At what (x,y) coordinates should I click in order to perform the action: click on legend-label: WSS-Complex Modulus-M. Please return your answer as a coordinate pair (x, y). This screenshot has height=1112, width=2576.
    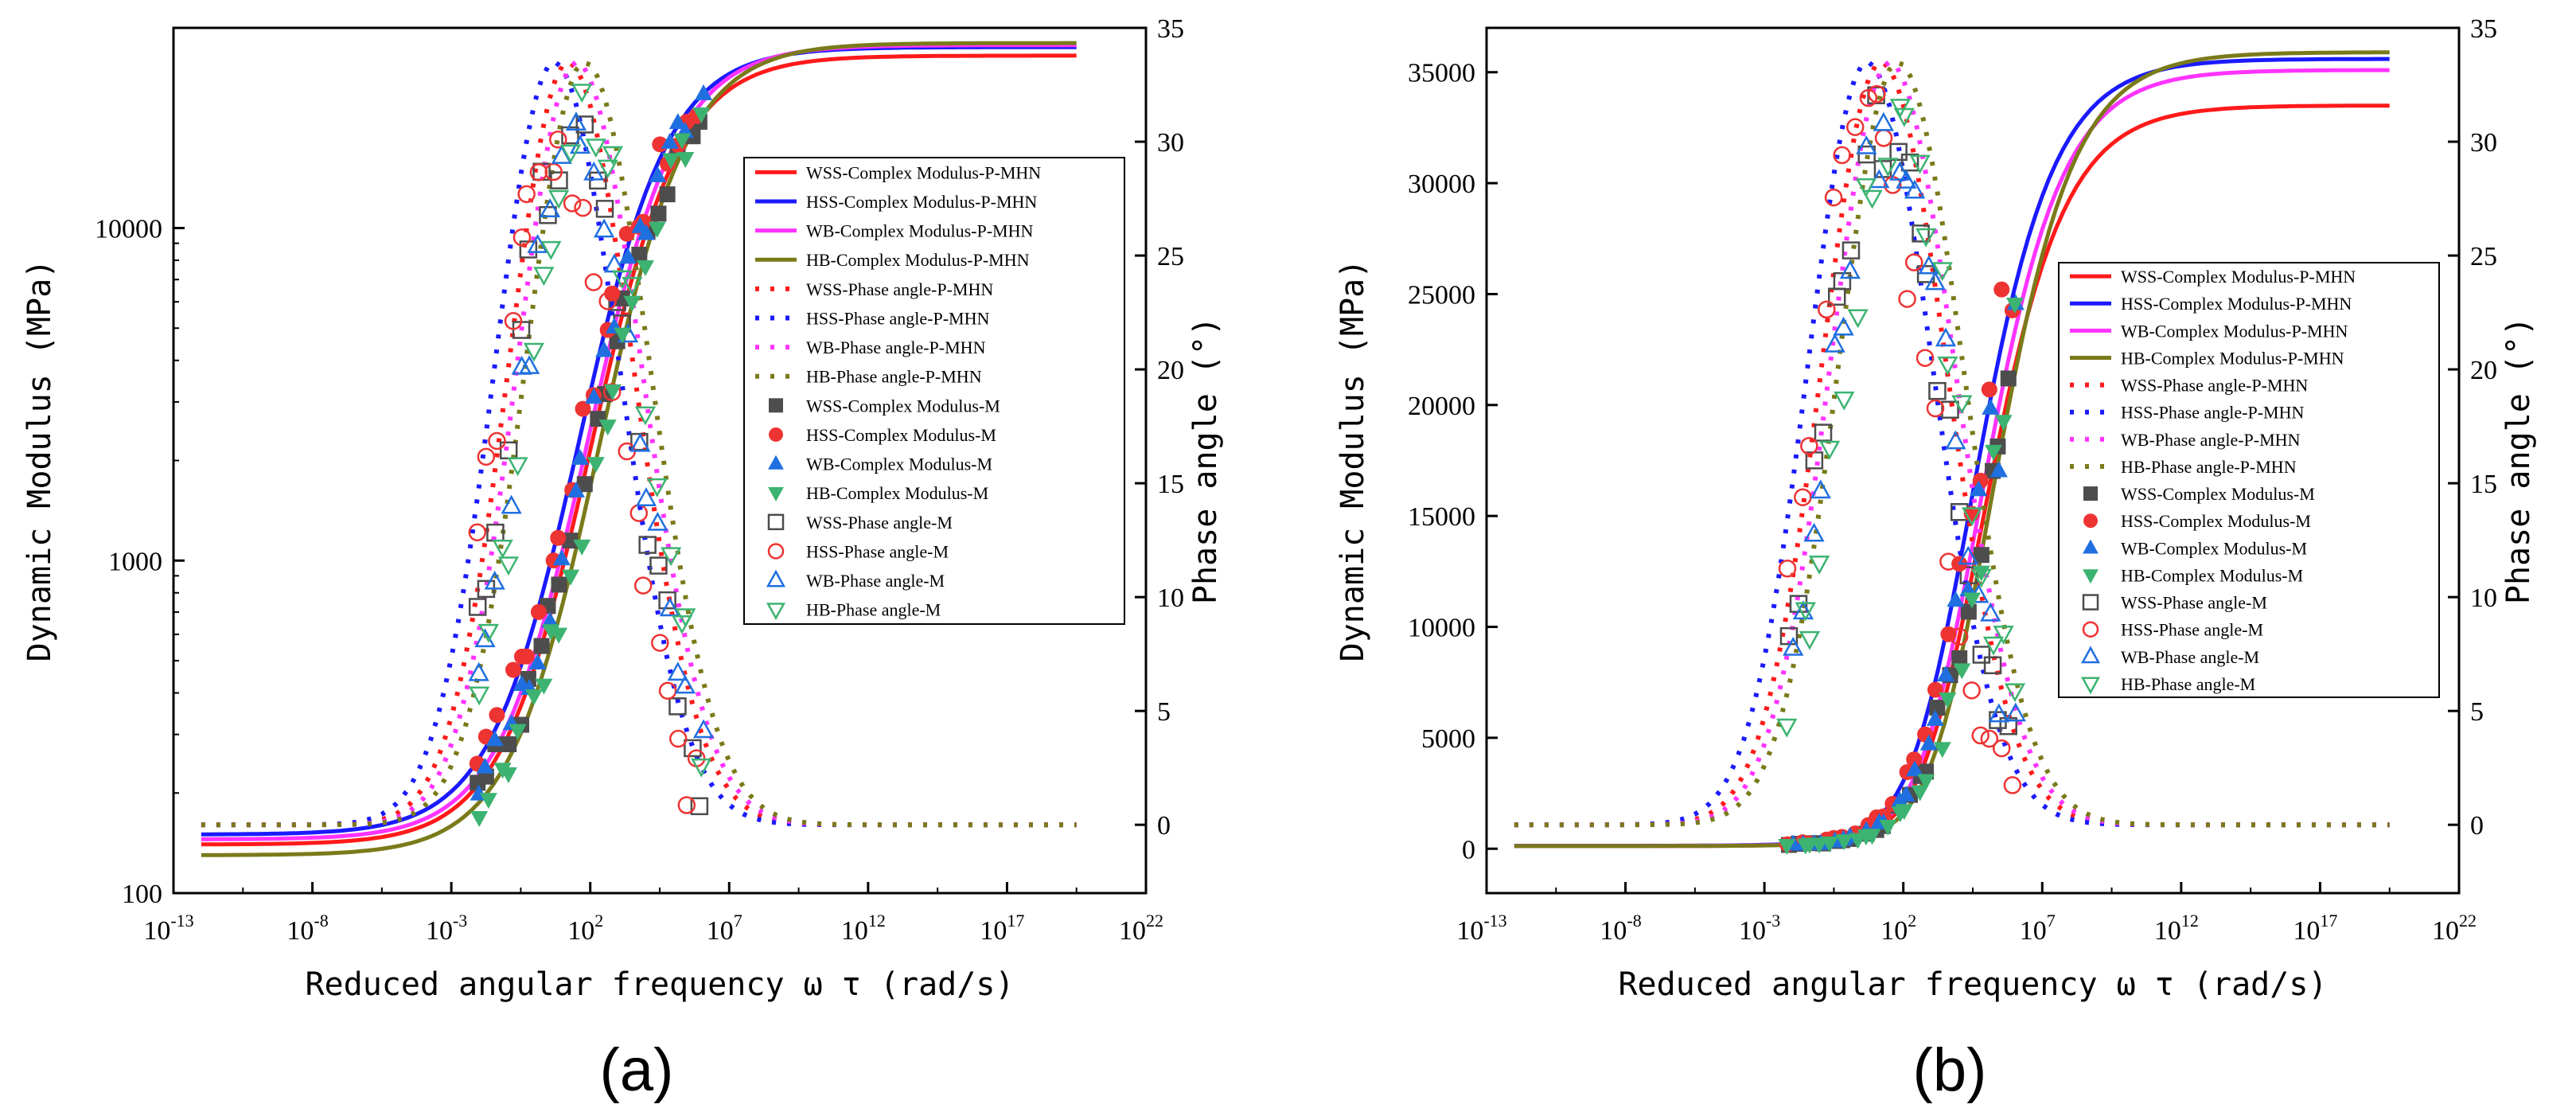
    Looking at the image, I should click on (2218, 494).